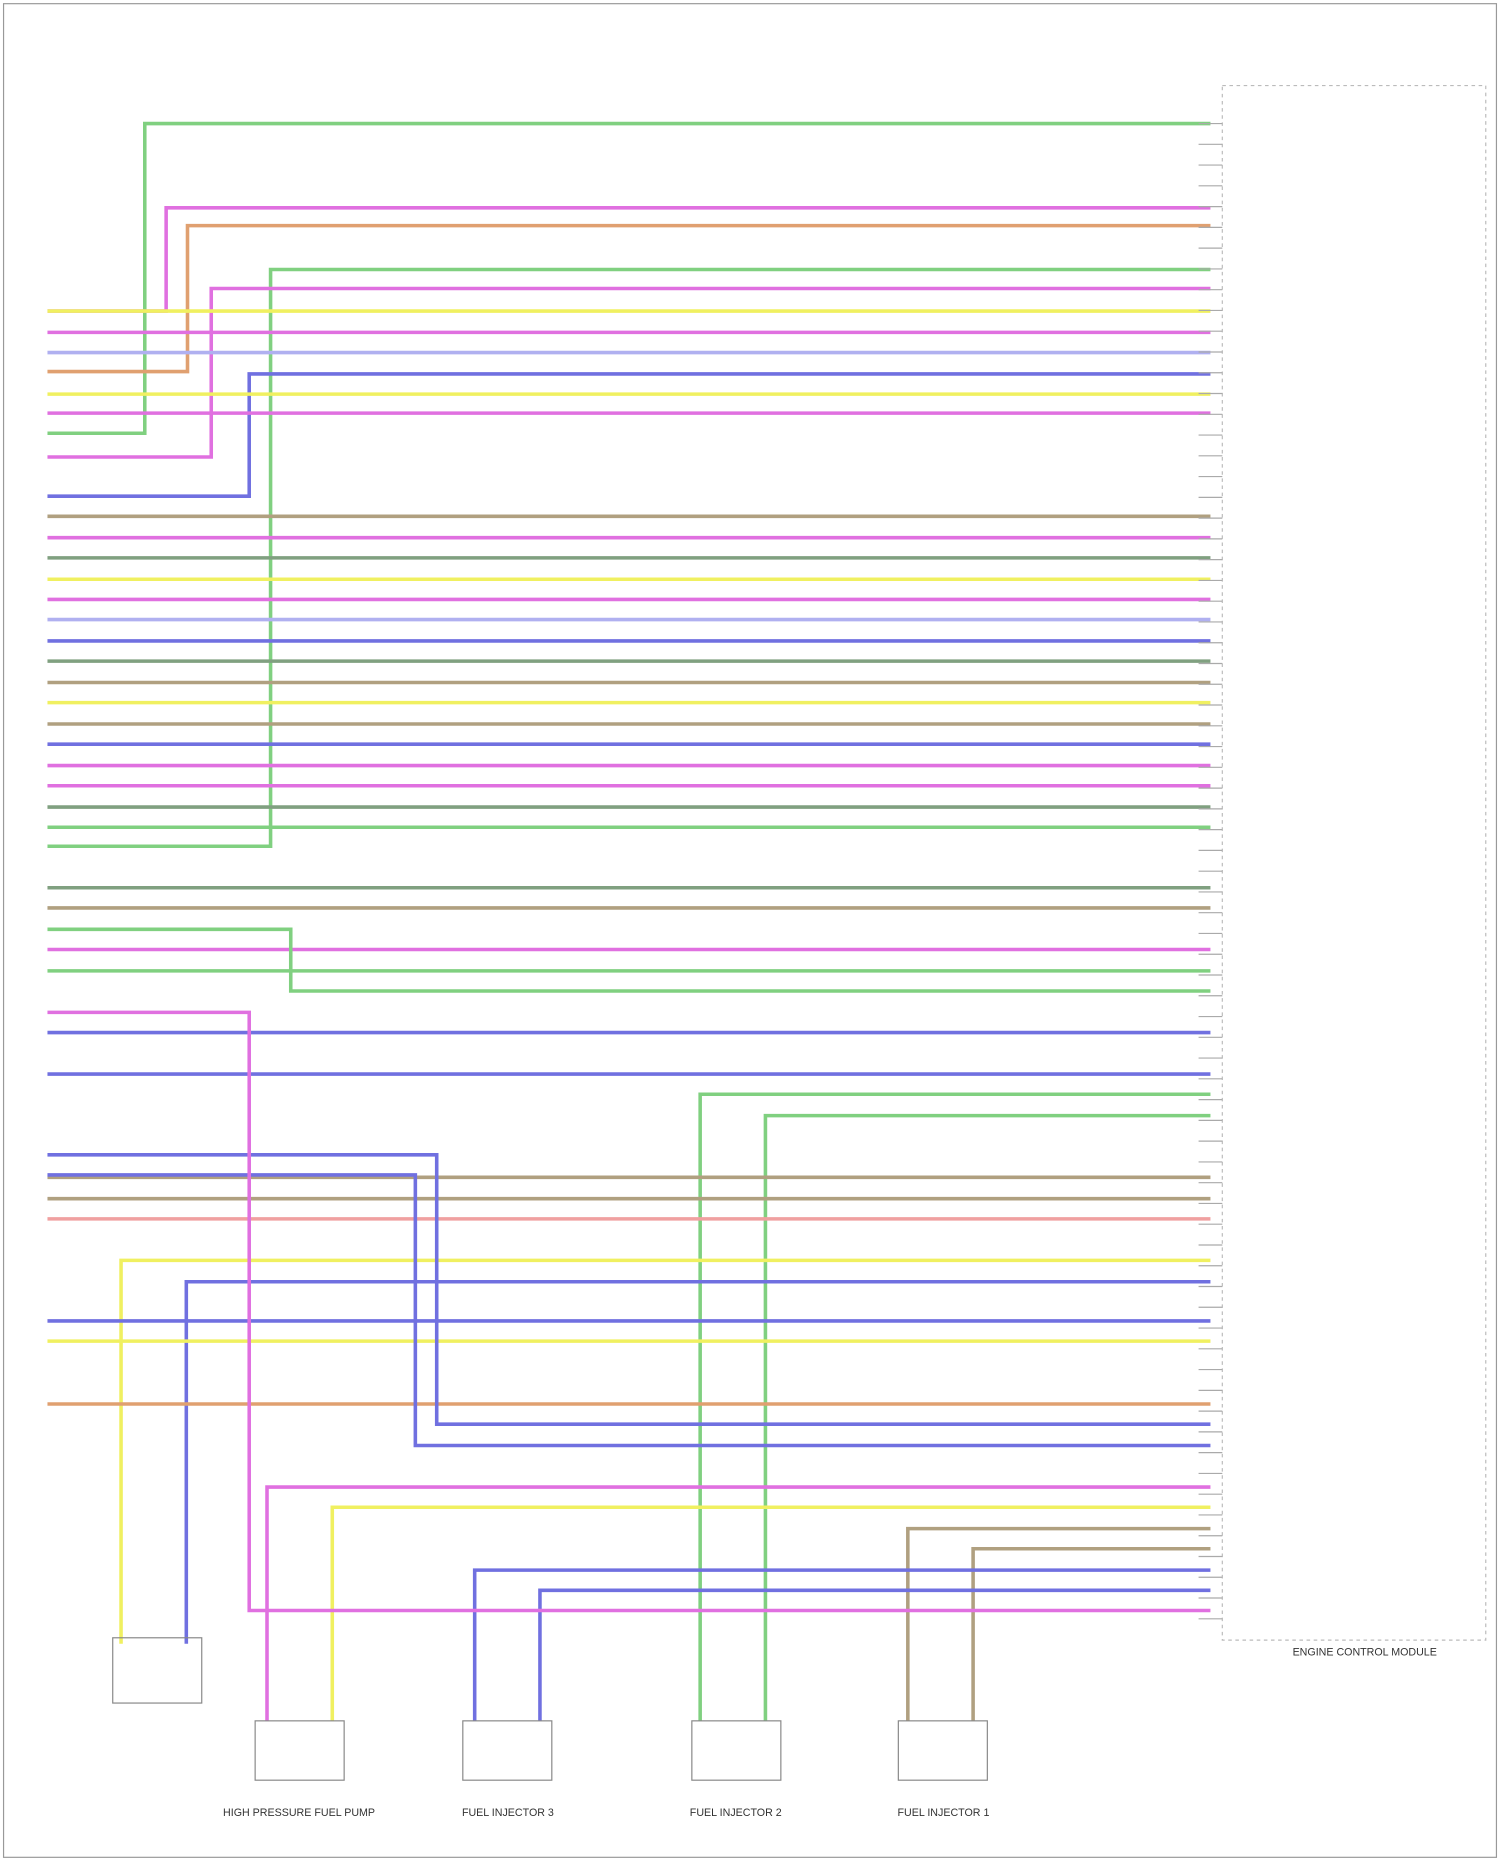 The image size is (1500, 1861). What do you see at coordinates (157, 1670) in the screenshot?
I see `sensor` at bounding box center [157, 1670].